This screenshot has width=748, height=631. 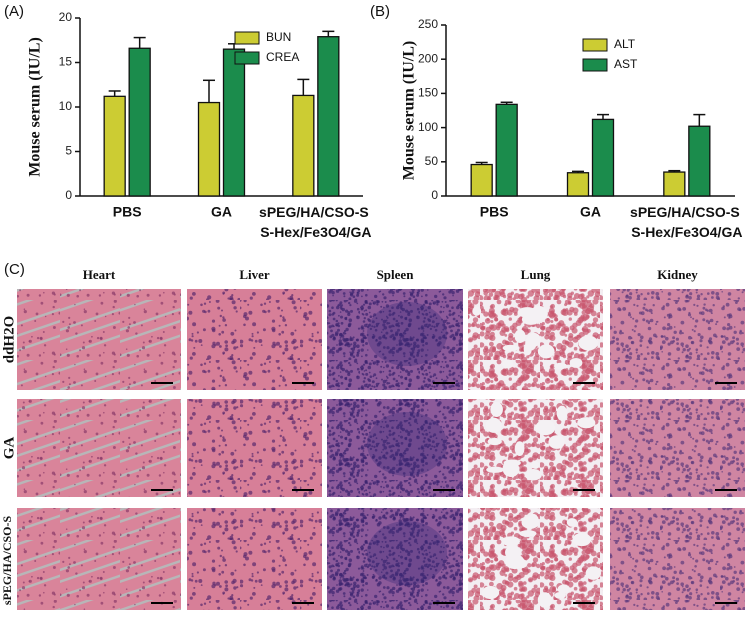 What do you see at coordinates (14, 11) in the screenshot?
I see `panel-label: (A)` at bounding box center [14, 11].